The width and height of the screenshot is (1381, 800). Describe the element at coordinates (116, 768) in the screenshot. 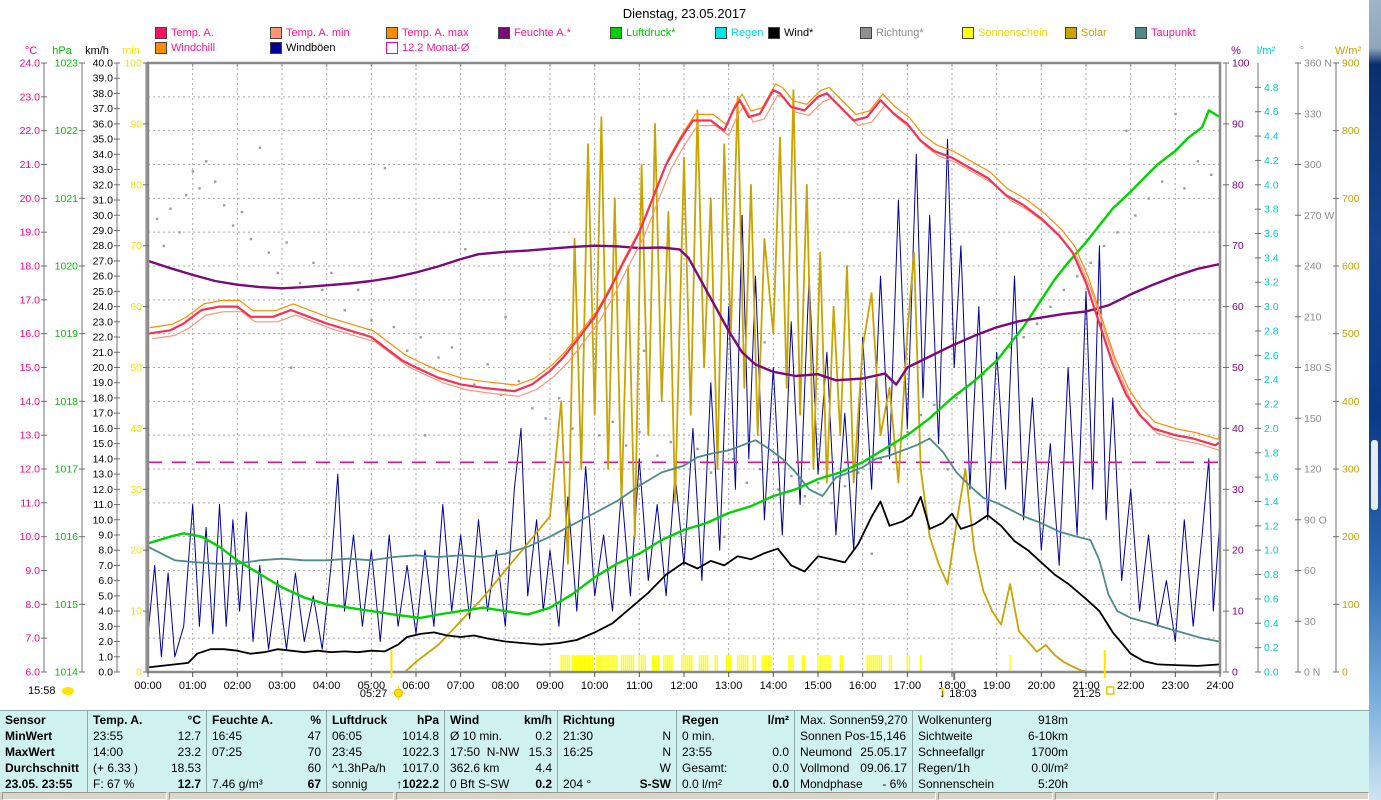

I see `table-cell: (+ 6.33 )` at that location.